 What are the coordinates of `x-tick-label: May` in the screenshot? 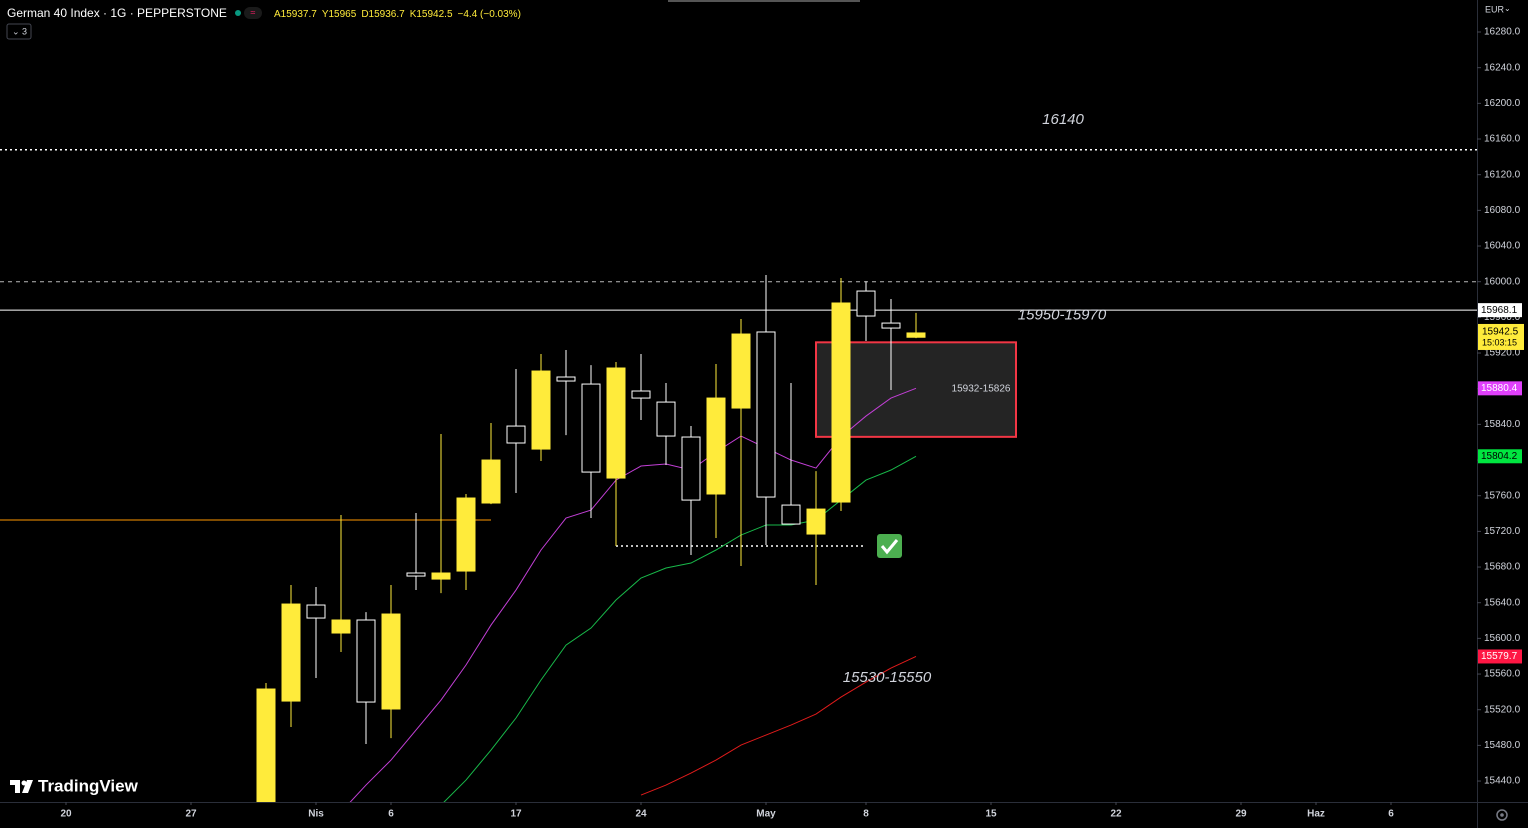 It's located at (766, 814).